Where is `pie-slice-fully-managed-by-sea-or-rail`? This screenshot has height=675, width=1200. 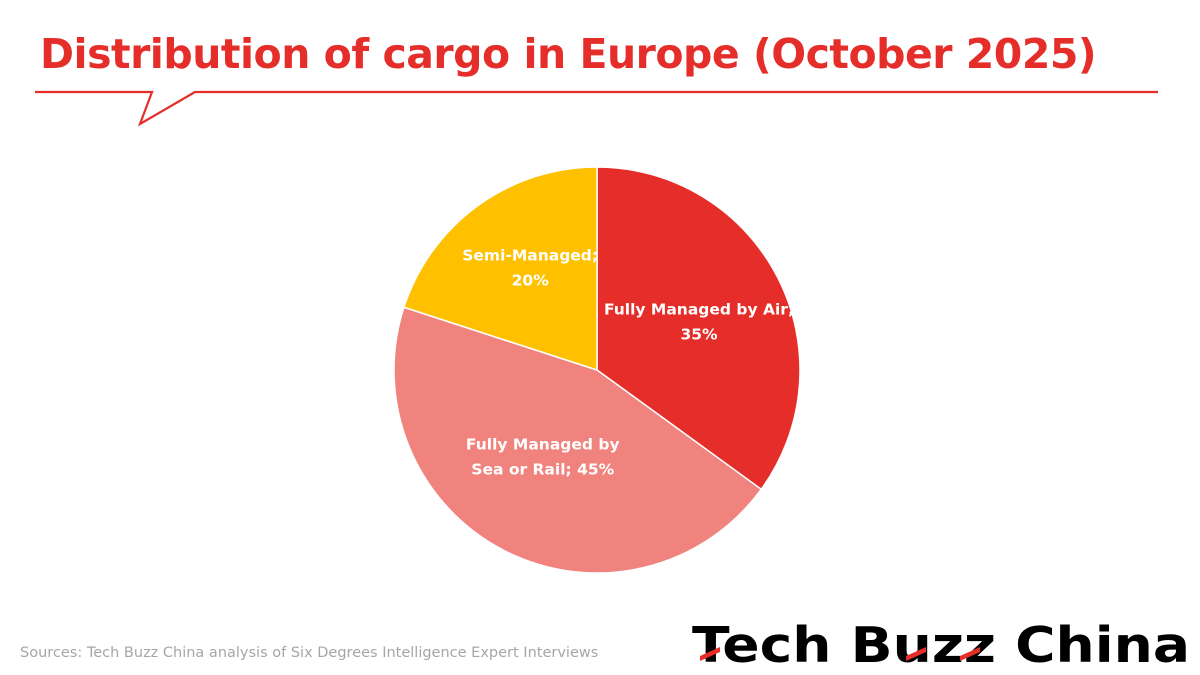
pie-slice-fully-managed-by-sea-or-rail is located at coordinates (578, 440).